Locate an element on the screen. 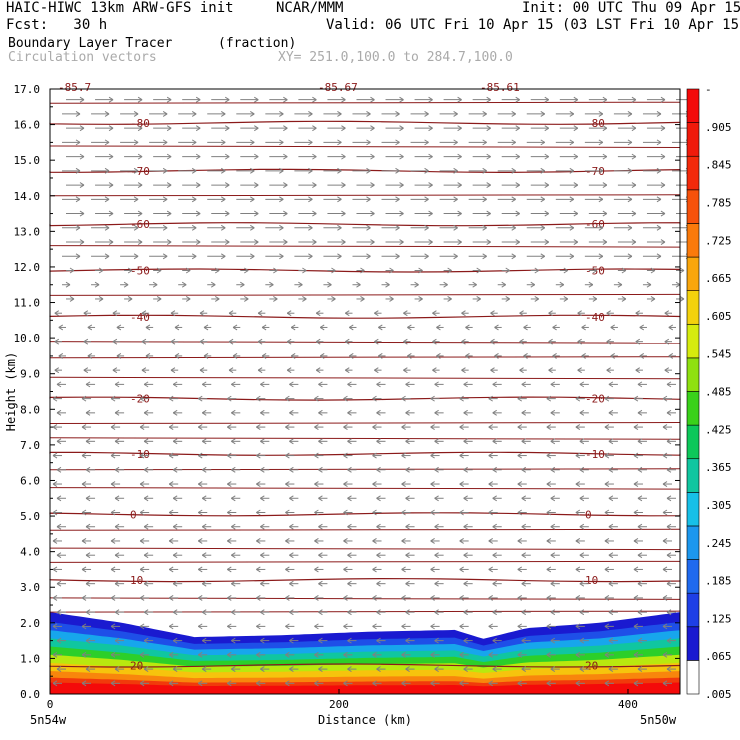 The width and height of the screenshot is (740, 740). contour--60 is located at coordinates (365, 224).